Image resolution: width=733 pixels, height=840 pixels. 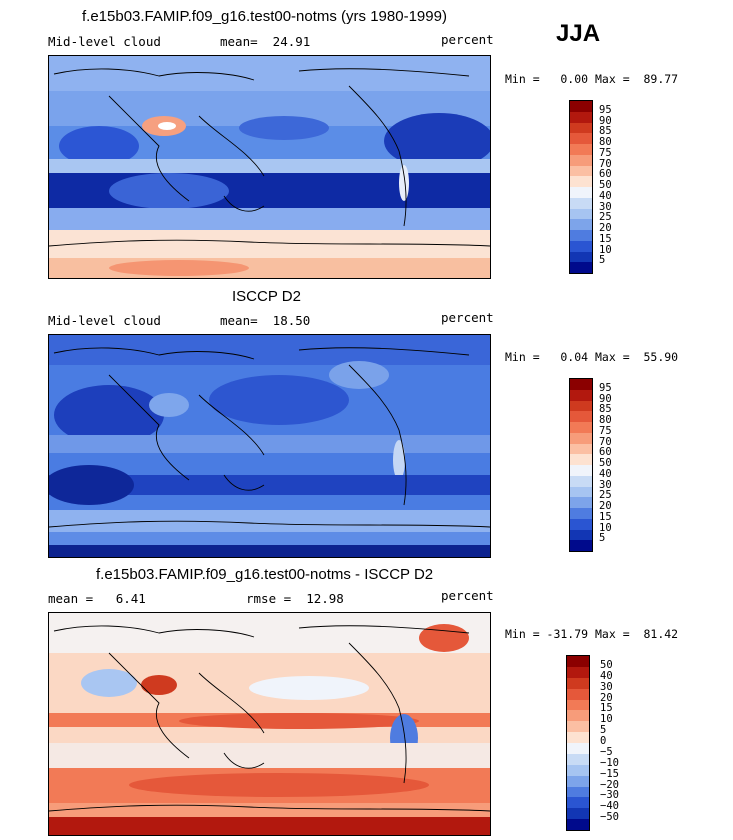 What do you see at coordinates (467, 595) in the screenshot?
I see `panel3-units-label: percent` at bounding box center [467, 595].